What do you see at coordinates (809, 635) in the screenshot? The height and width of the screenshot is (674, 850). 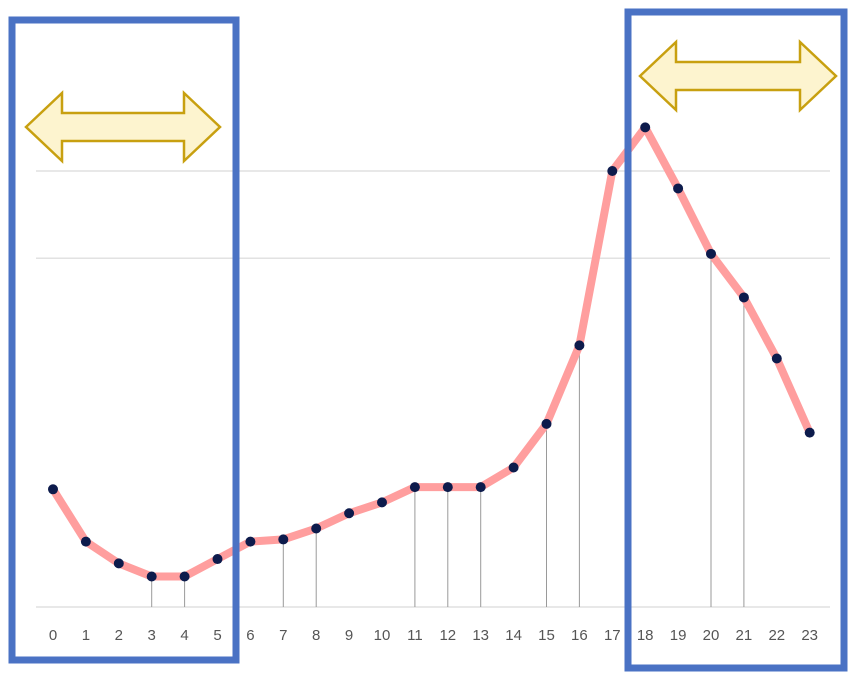 I see `x-tick-label-23: 23` at bounding box center [809, 635].